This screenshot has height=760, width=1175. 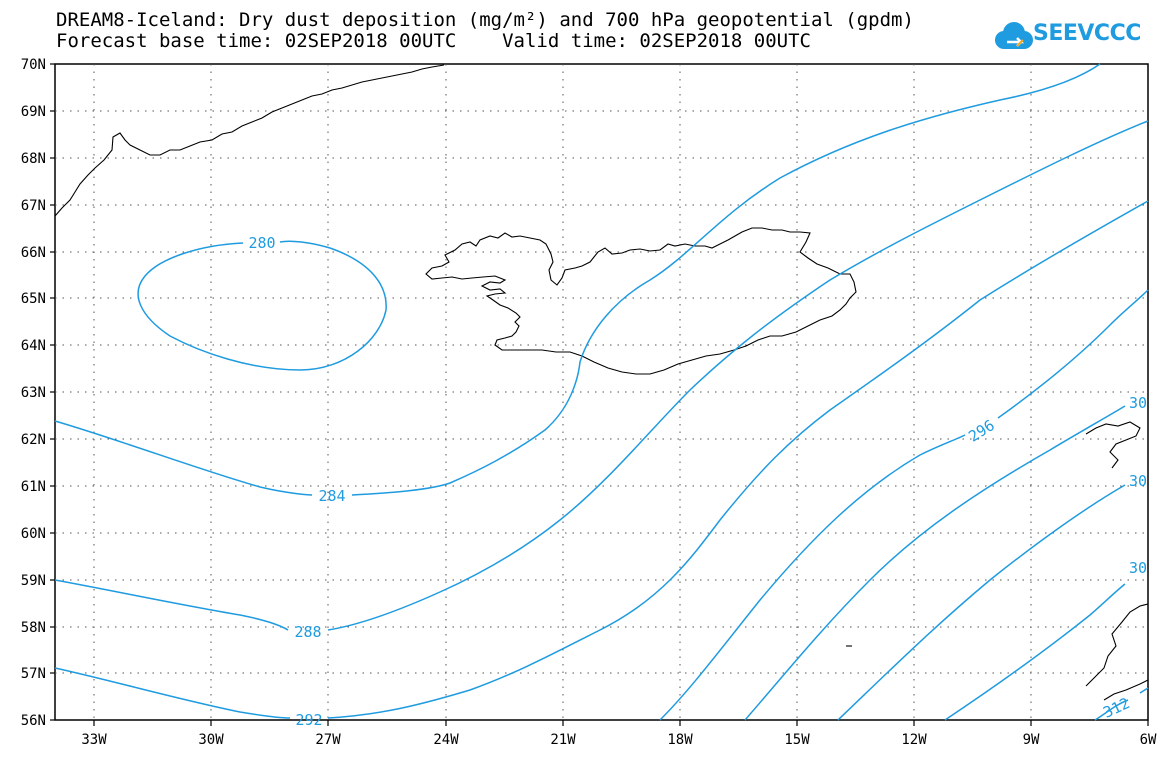 What do you see at coordinates (33, 581) in the screenshot?
I see `lat-label: 59N` at bounding box center [33, 581].